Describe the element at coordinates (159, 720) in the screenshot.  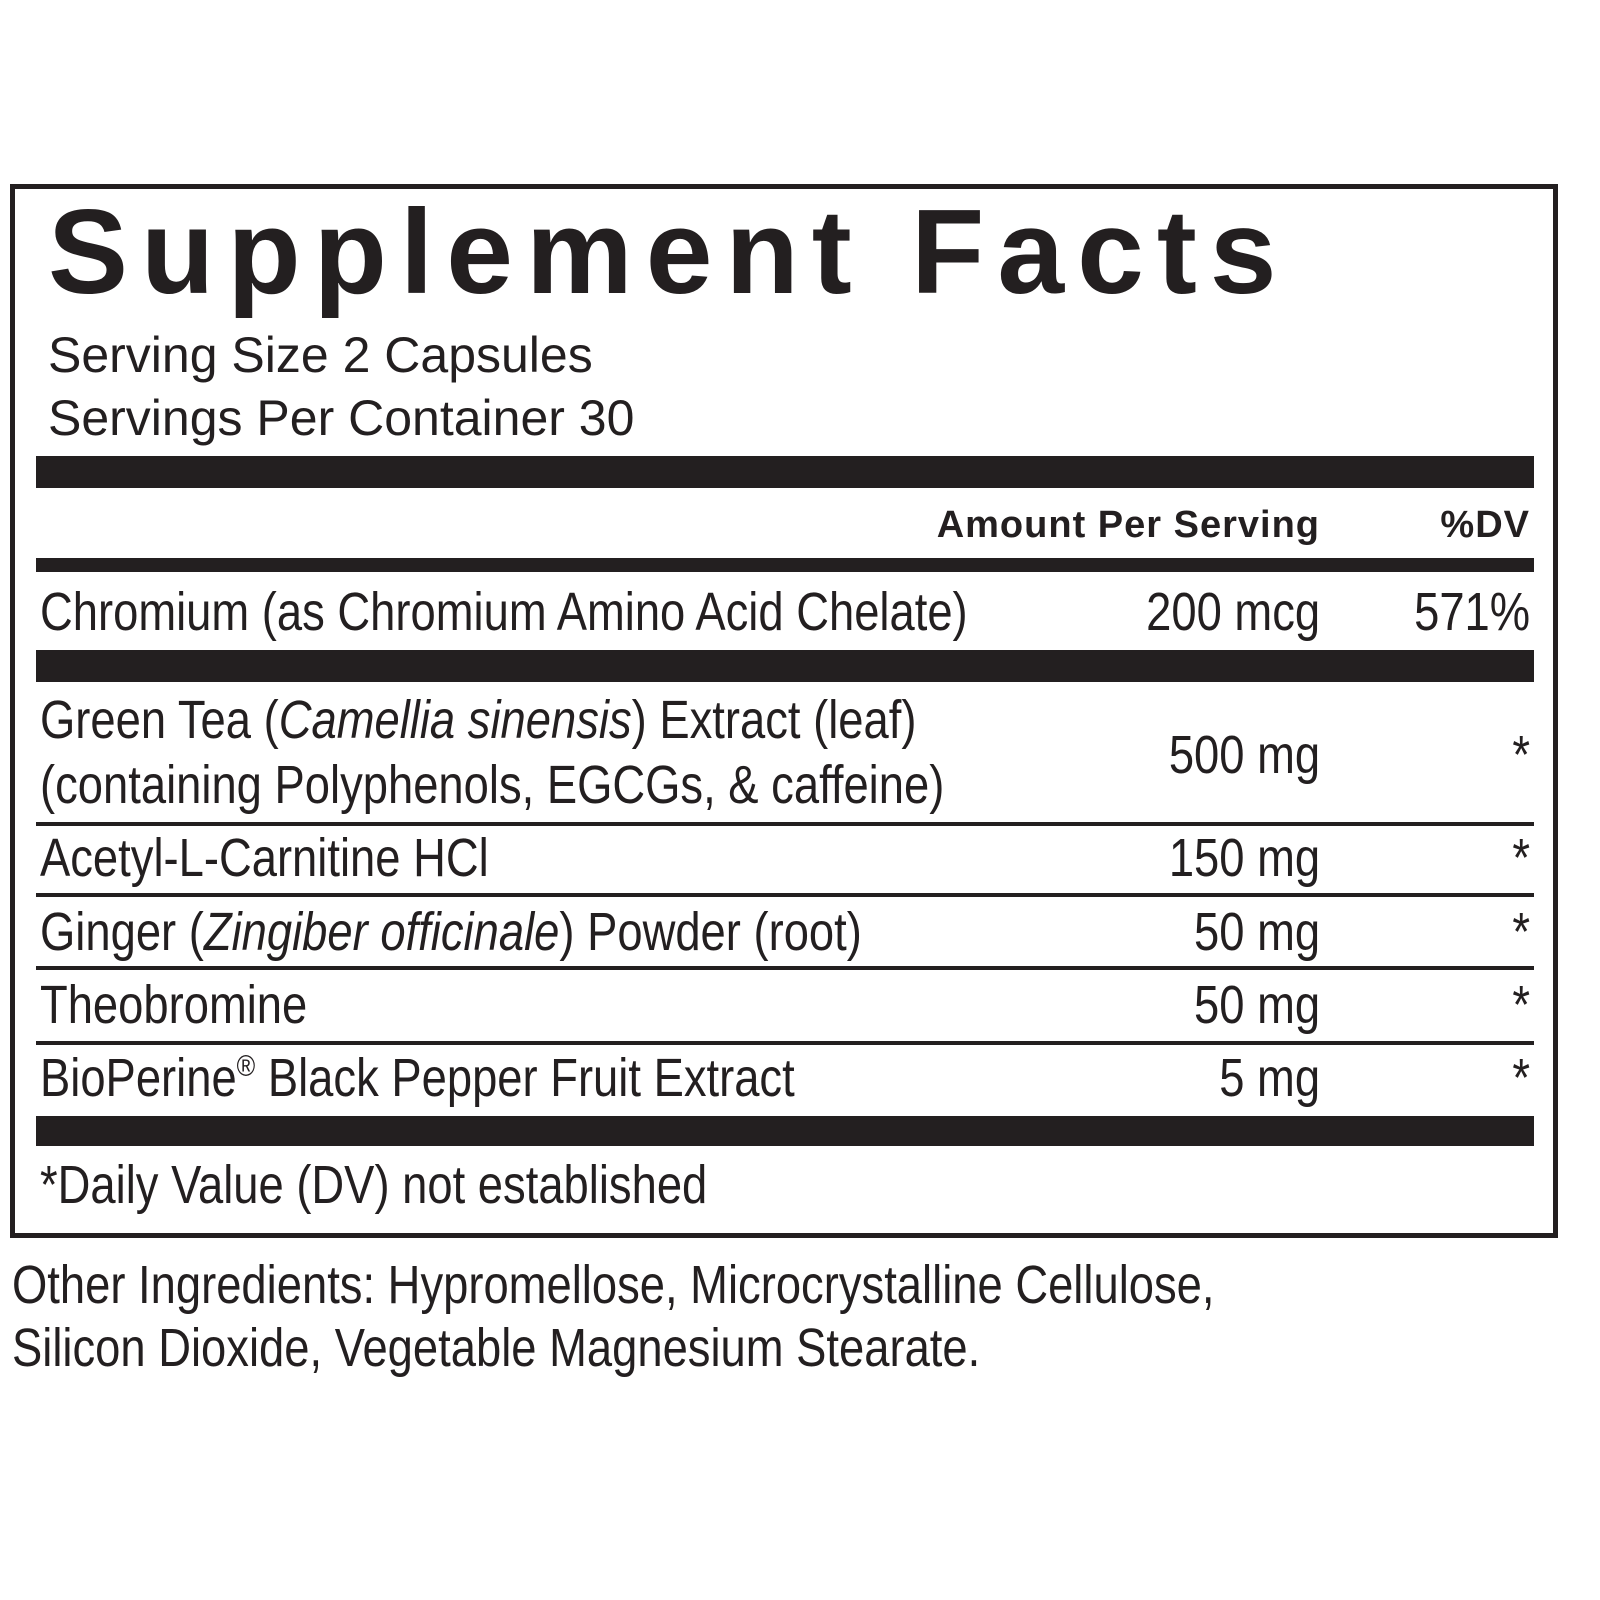
I see `name-segment: Green Tea (` at that location.